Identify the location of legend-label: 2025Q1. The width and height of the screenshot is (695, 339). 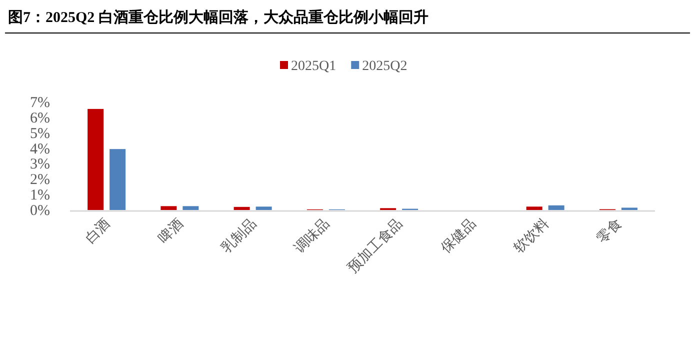
(313, 66).